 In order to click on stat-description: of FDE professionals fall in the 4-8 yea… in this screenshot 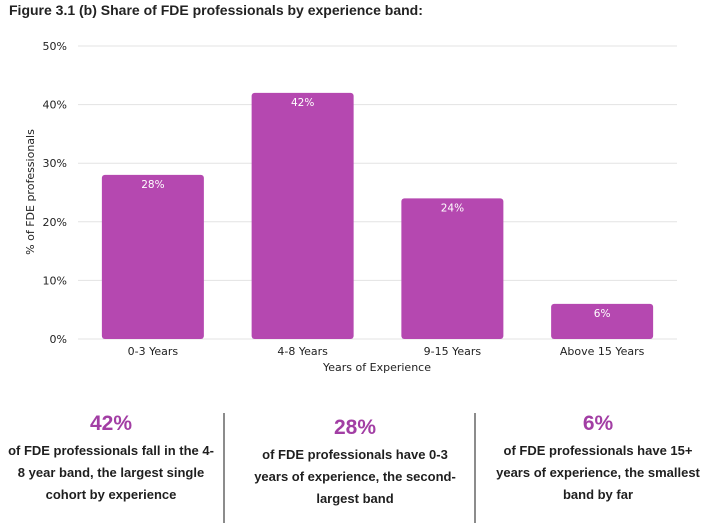, I will do `click(111, 472)`.